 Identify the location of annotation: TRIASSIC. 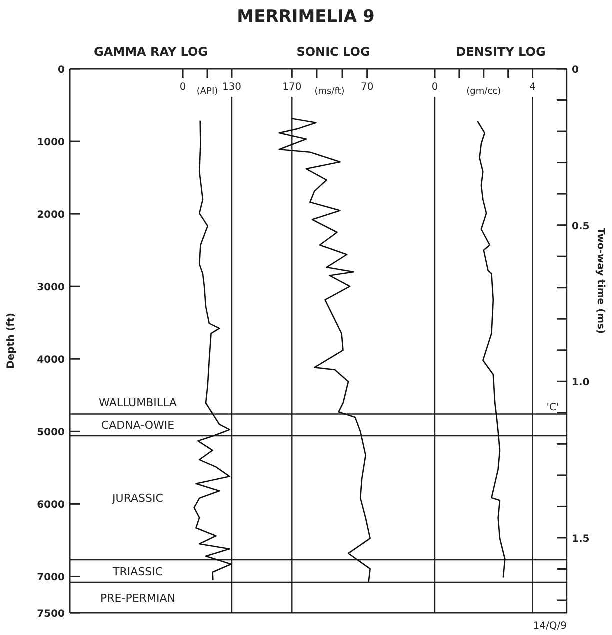
(138, 571).